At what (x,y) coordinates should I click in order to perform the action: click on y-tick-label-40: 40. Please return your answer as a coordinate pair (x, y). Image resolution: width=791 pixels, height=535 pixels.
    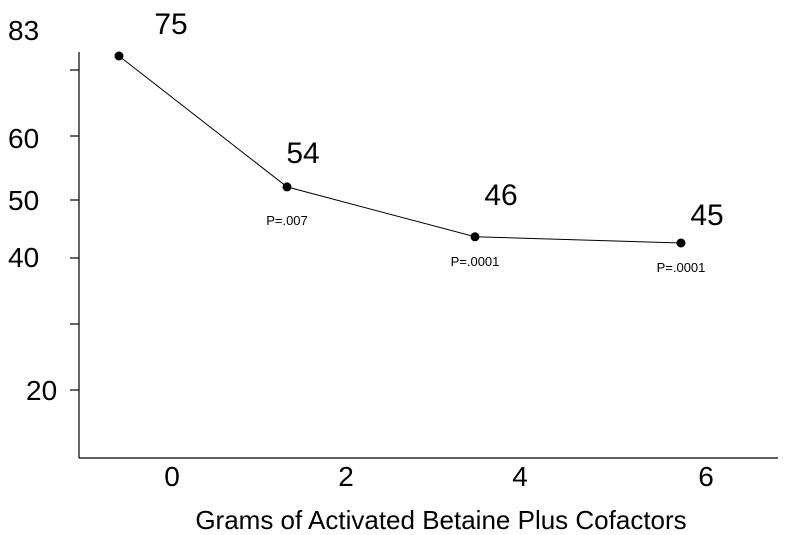
    Looking at the image, I should click on (23, 257).